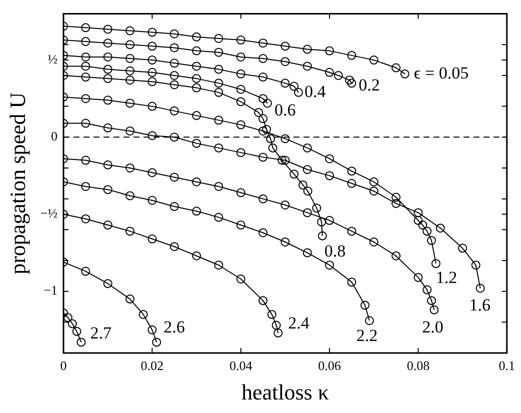  Describe the element at coordinates (285, 392) in the screenshot. I see `x-axis-title: heatloss κ` at that location.